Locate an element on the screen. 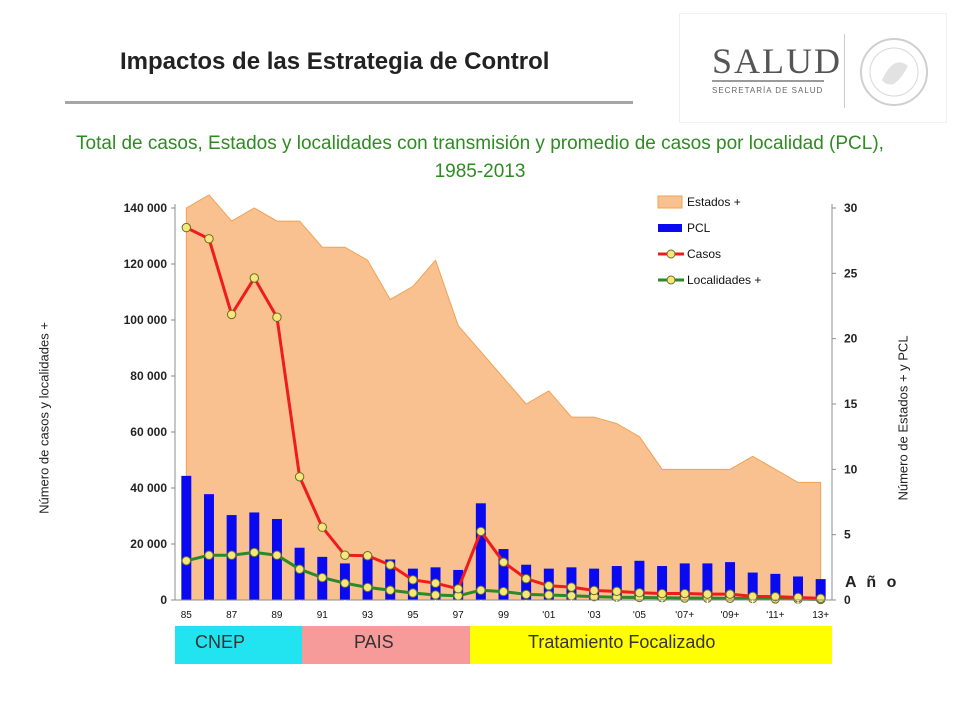 This screenshot has width=960, height=720. legend-label: PCL is located at coordinates (699, 228).